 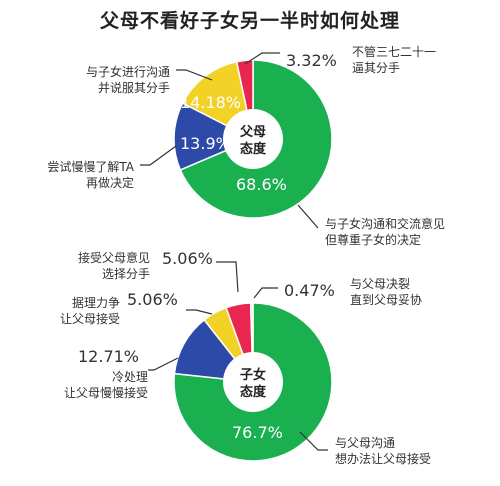 I want to click on slice-description: 但尊重子女的决定, so click(x=373, y=239).